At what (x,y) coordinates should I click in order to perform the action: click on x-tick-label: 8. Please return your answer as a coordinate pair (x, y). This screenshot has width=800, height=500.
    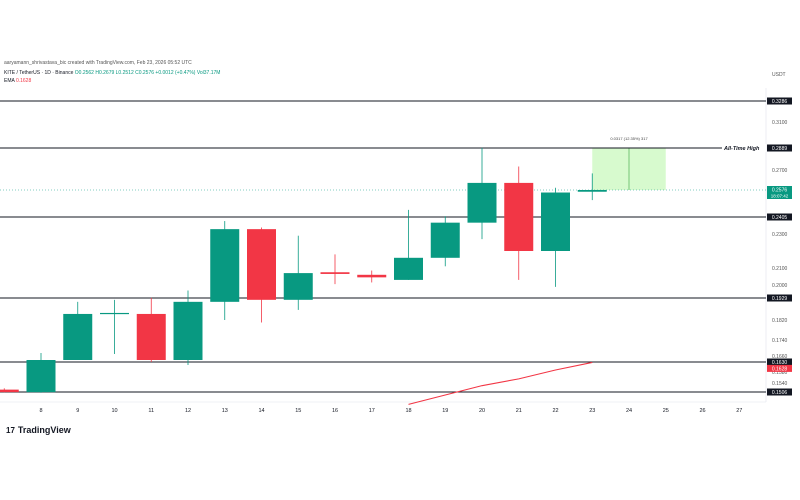
    Looking at the image, I should click on (40, 411).